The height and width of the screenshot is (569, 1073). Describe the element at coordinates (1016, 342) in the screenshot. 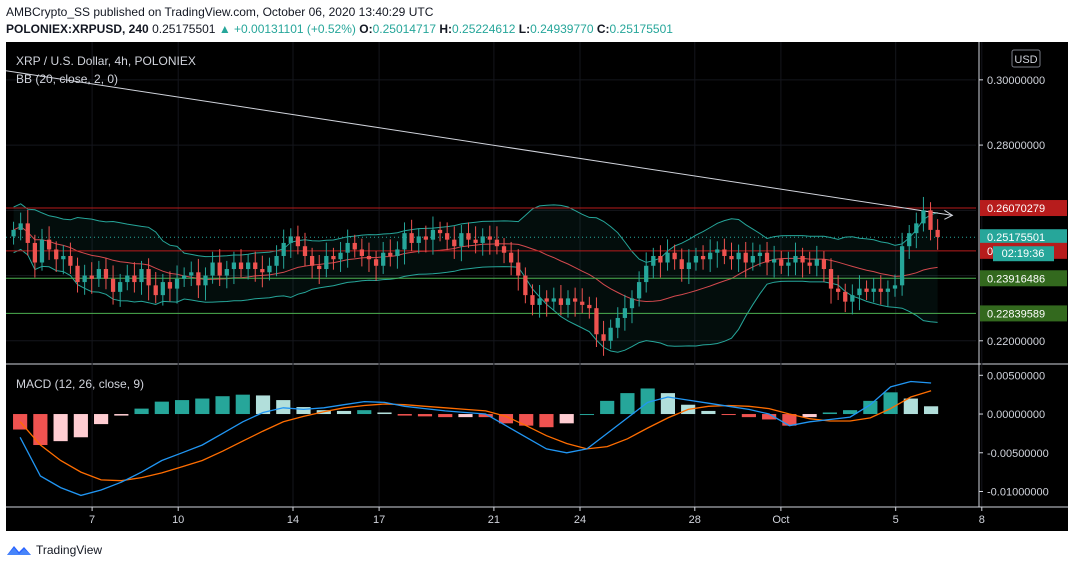

I see `price-tick-label: 0.22000000` at that location.